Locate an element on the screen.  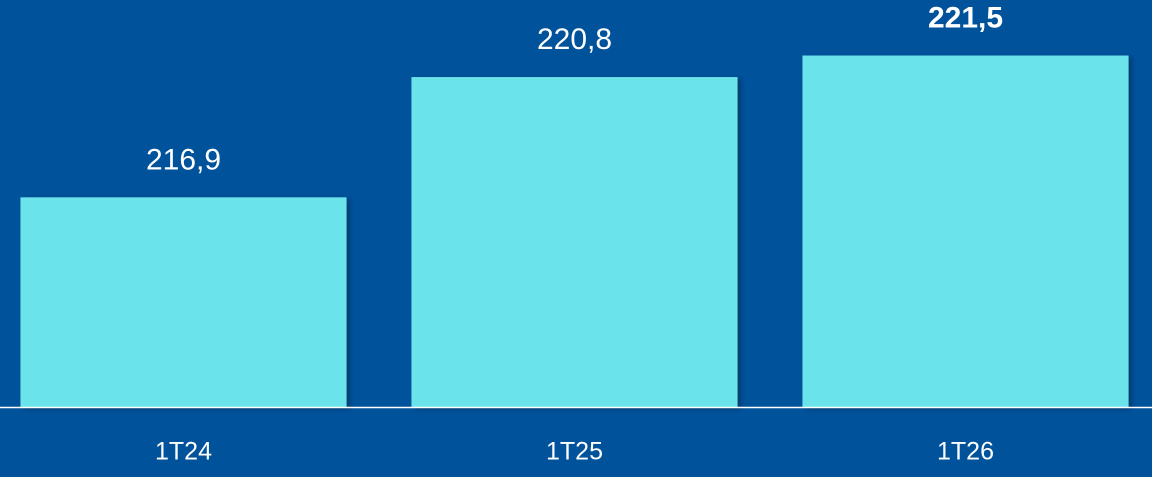
bar is located at coordinates (183, 302).